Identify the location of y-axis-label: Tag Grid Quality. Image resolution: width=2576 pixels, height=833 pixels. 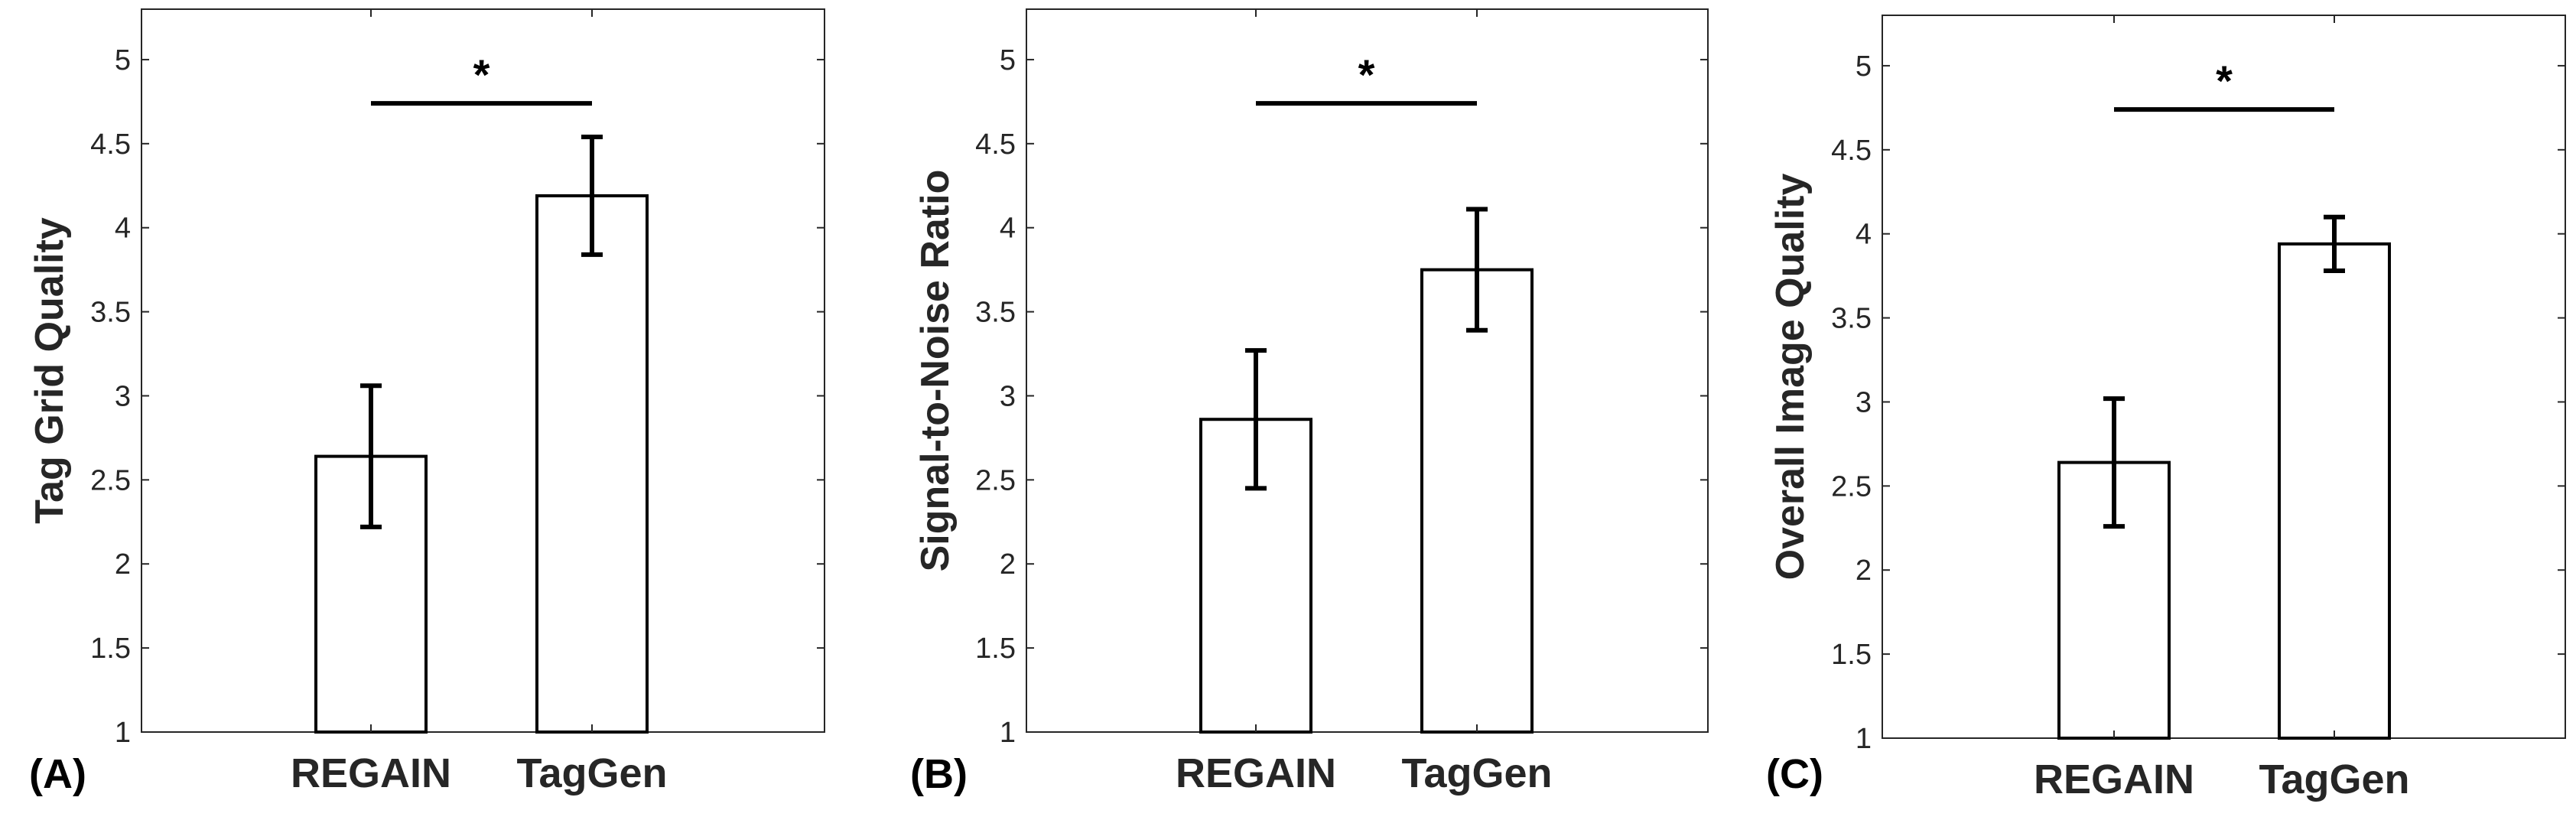
(50, 370).